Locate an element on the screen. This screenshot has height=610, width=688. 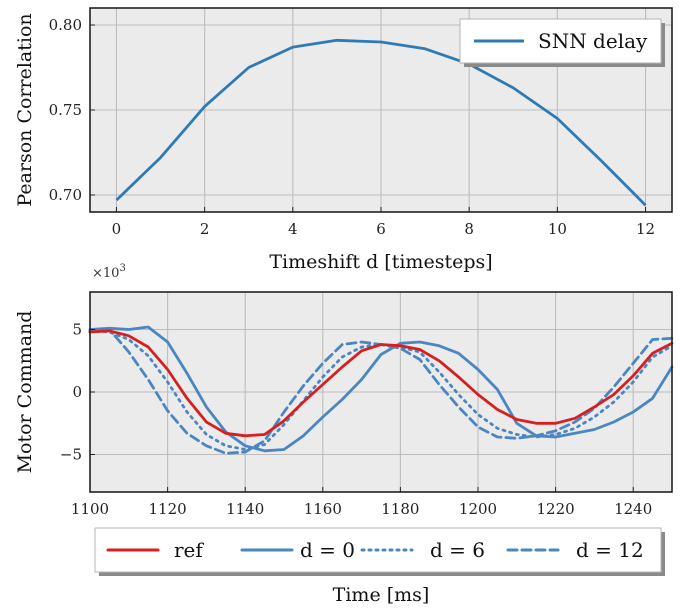
bottom-scale-exponent: 3 is located at coordinates (122, 268).